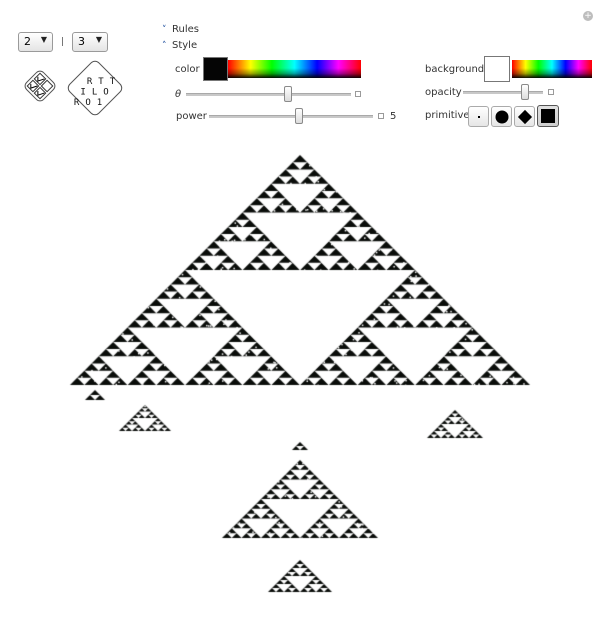 The width and height of the screenshot is (600, 643). Describe the element at coordinates (178, 94) in the screenshot. I see `theta-label: θ` at that location.